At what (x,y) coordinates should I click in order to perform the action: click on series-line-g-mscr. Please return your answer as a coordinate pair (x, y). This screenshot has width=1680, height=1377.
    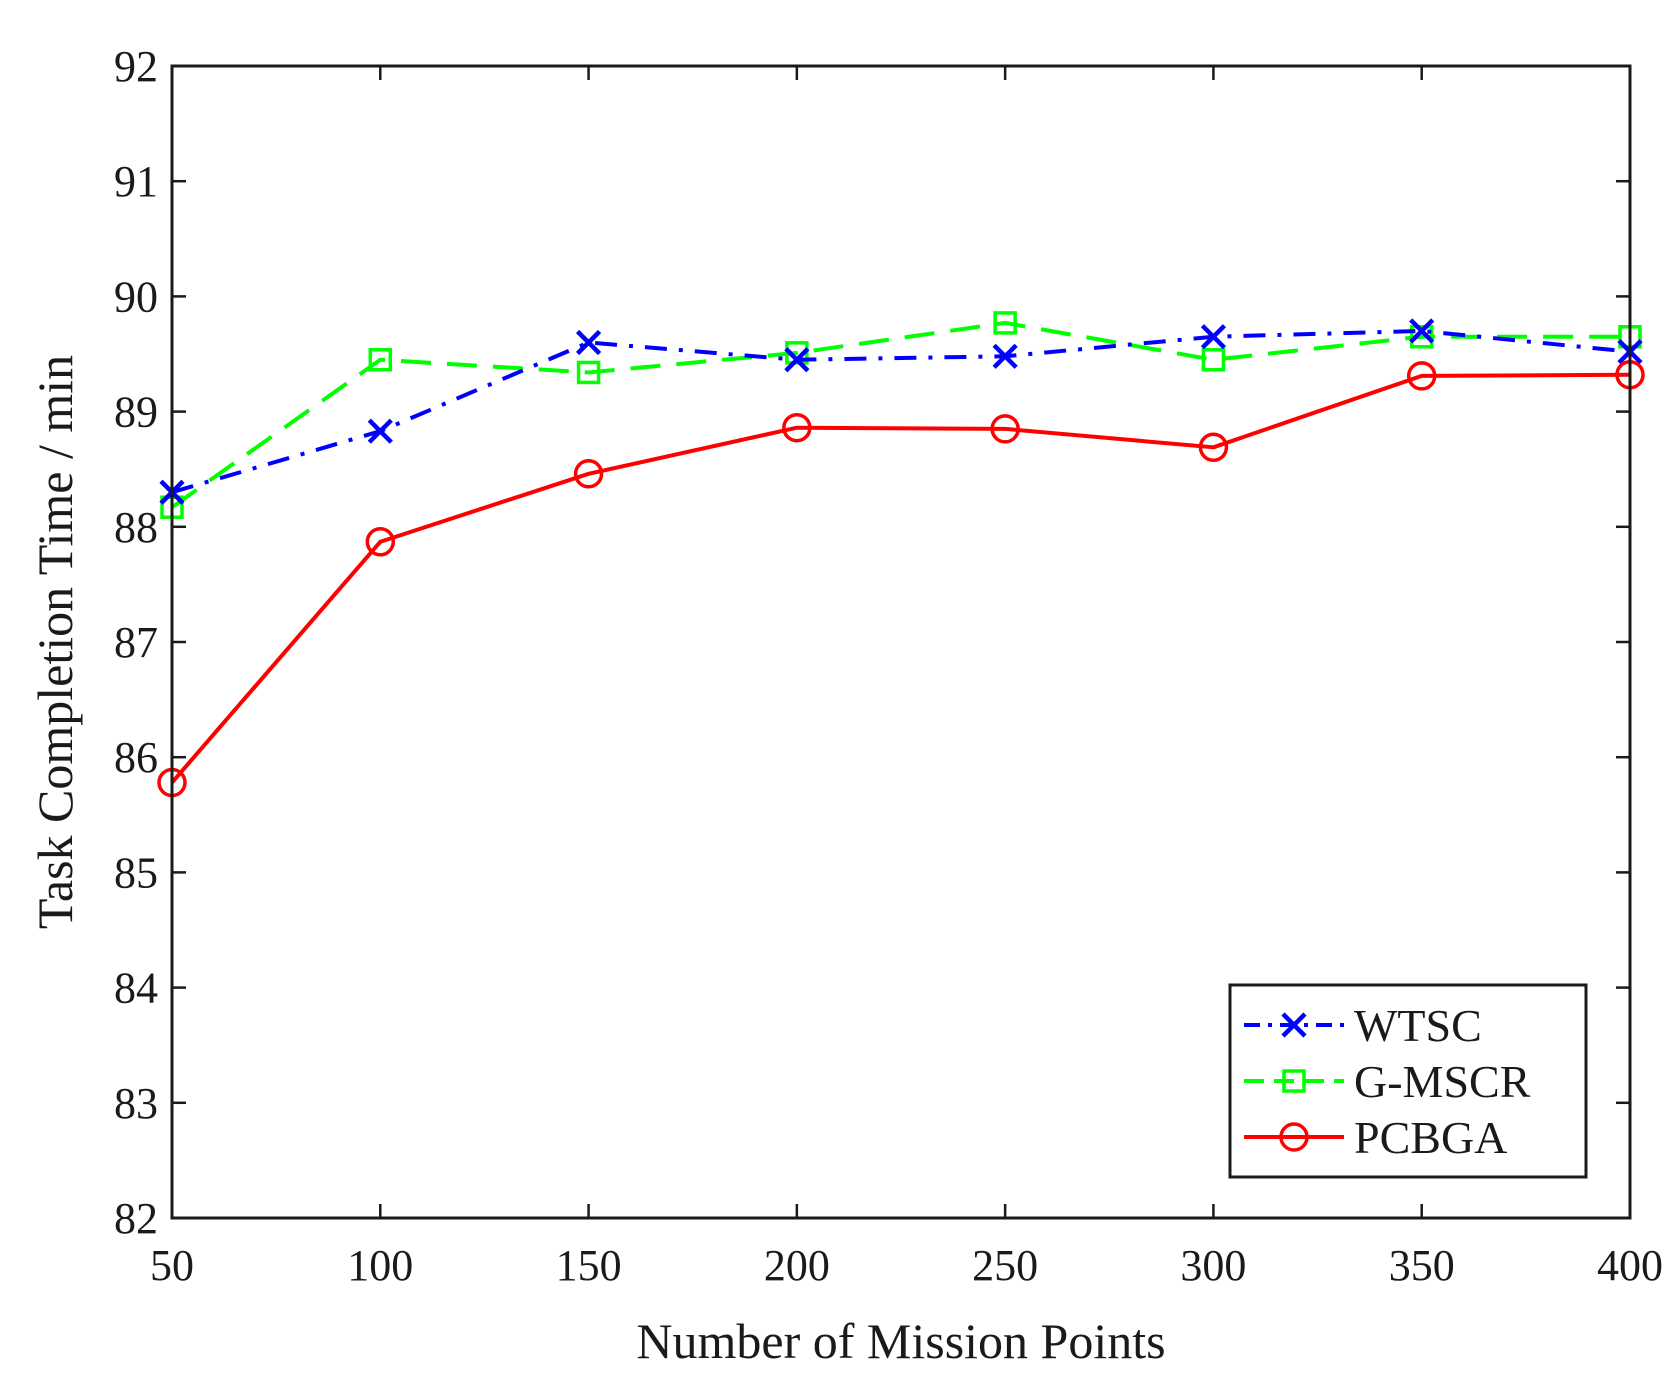
    Looking at the image, I should click on (900, 414).